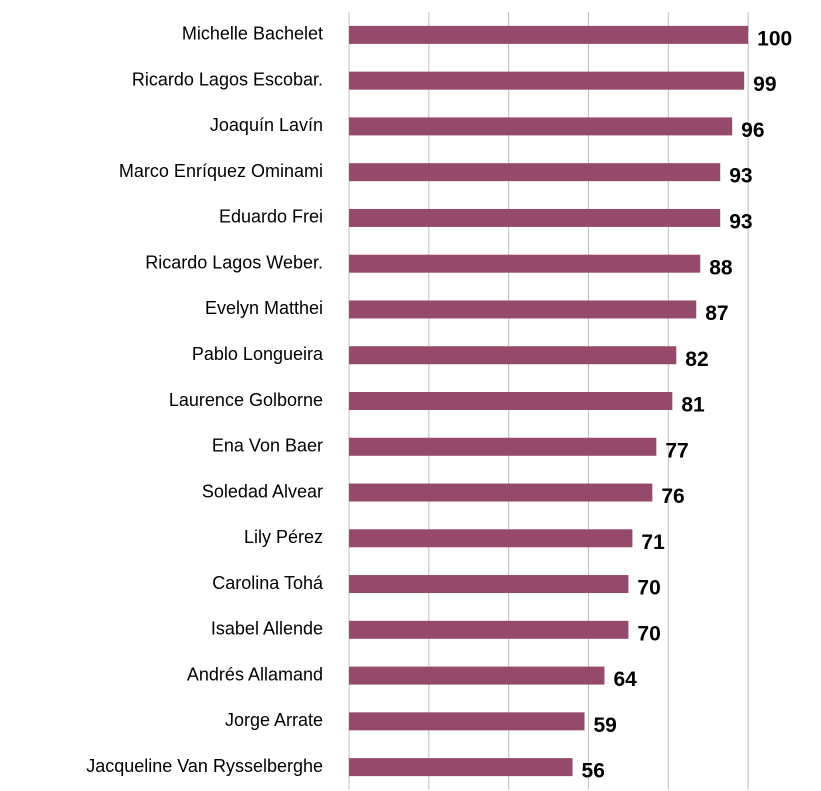  I want to click on value-label: 56, so click(593, 771).